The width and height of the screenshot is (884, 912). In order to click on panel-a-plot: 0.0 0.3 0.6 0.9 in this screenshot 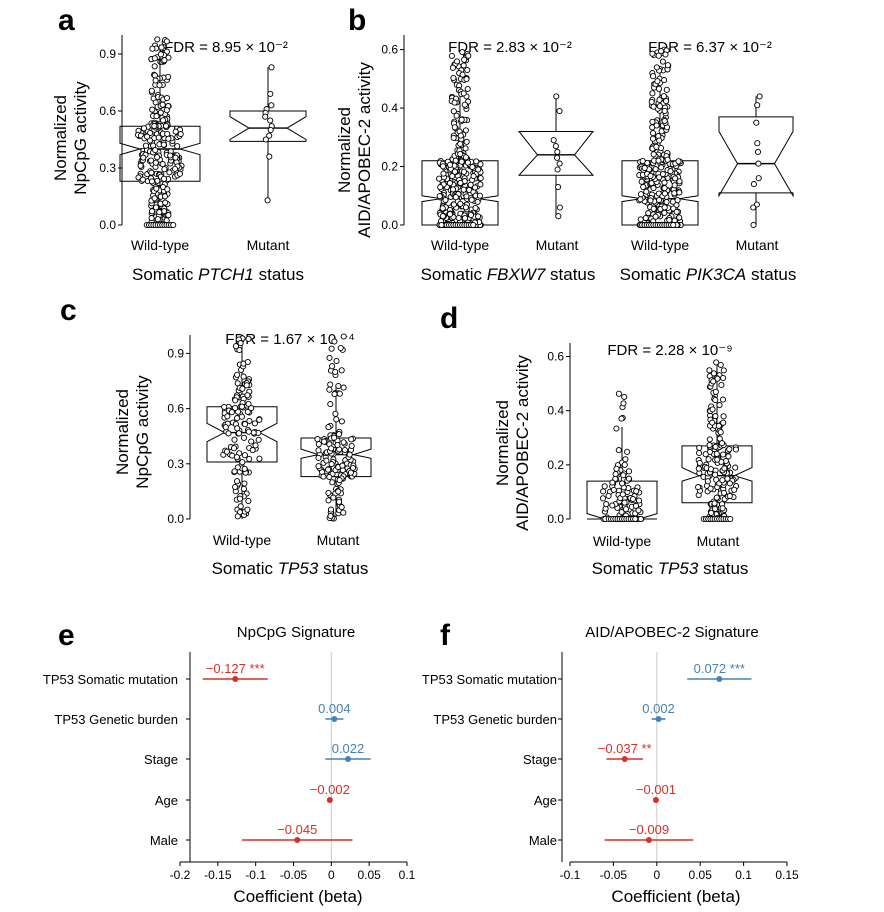, I will do `click(203, 133)`.